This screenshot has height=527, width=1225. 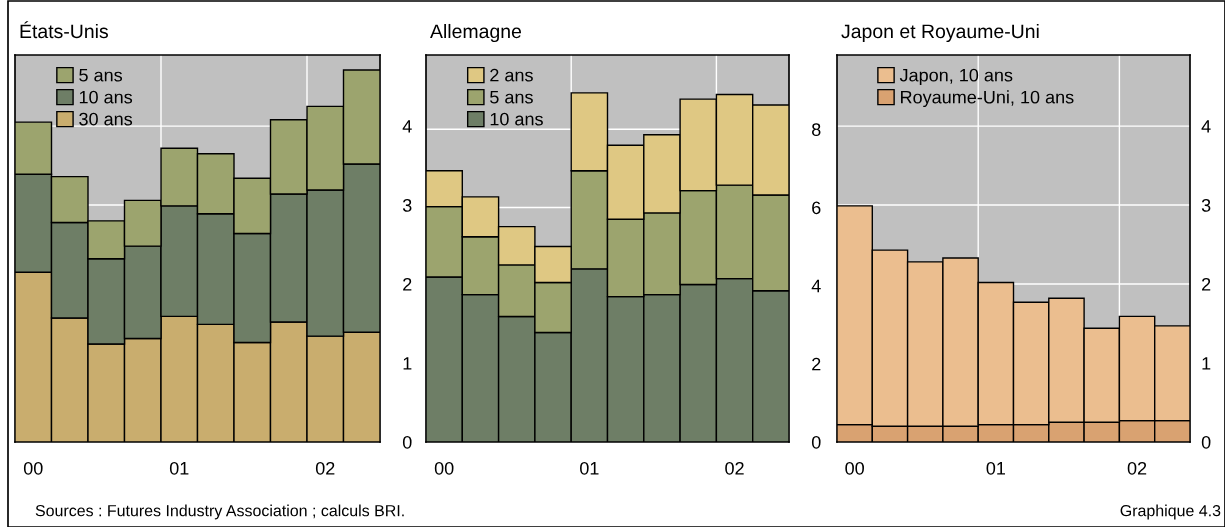 What do you see at coordinates (511, 75) in the screenshot?
I see `legend-label: 2 ans` at bounding box center [511, 75].